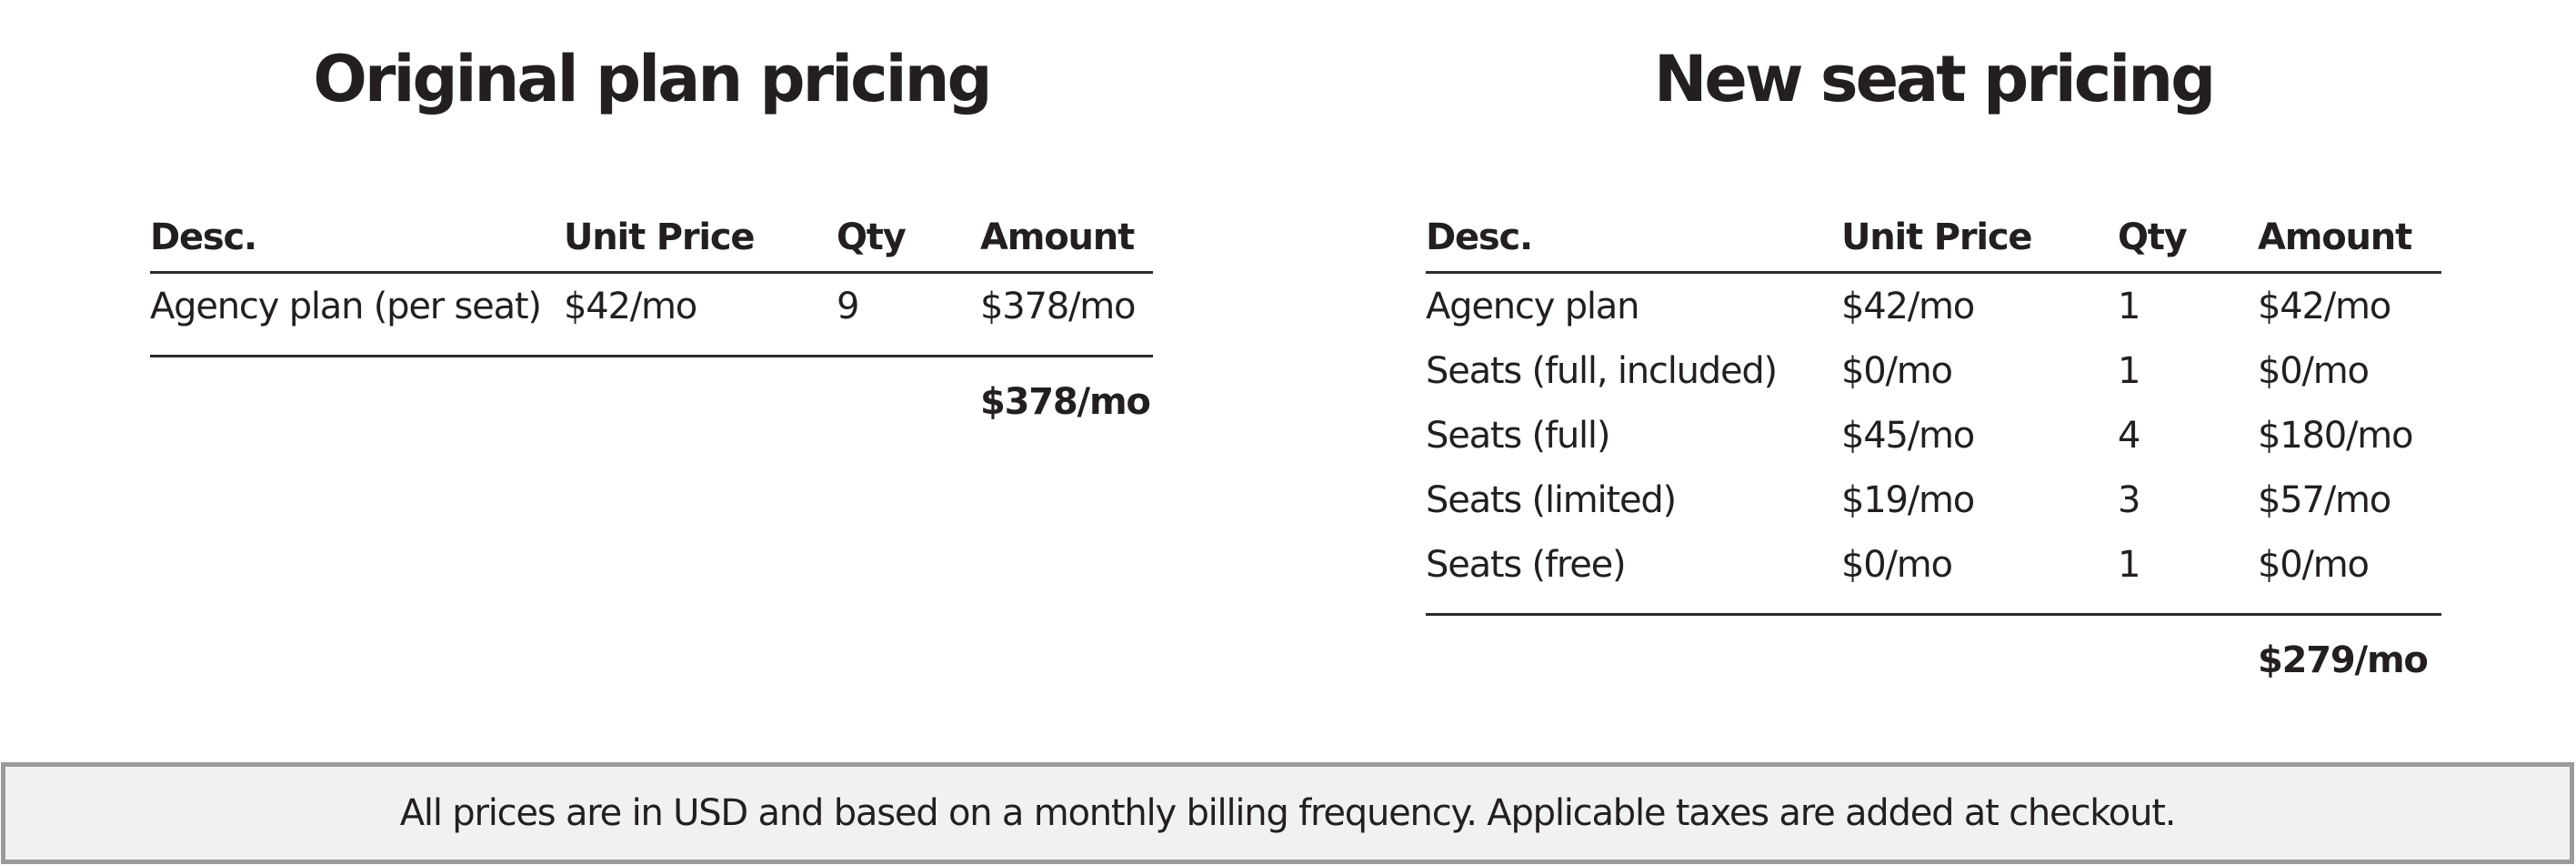 The width and height of the screenshot is (2576, 865). What do you see at coordinates (848, 306) in the screenshot?
I see `cell-qty: 9` at bounding box center [848, 306].